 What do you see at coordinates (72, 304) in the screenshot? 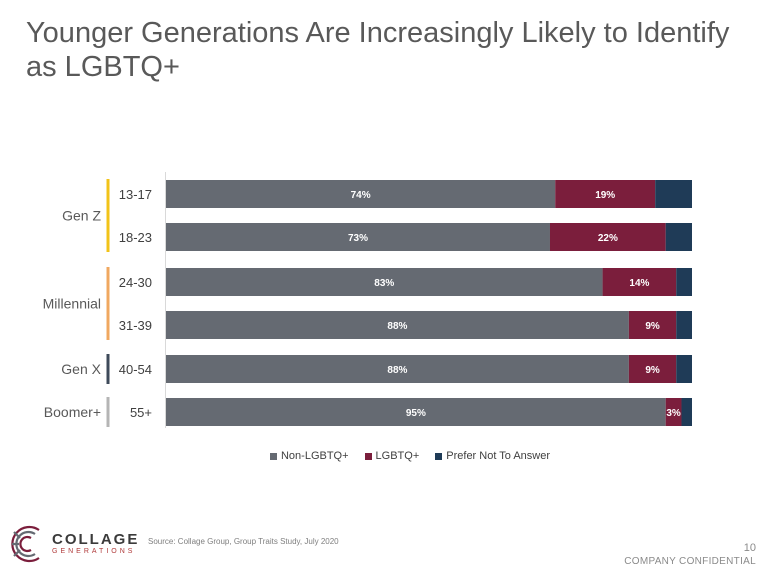
I see `group-label-millennial: Millennial` at bounding box center [72, 304].